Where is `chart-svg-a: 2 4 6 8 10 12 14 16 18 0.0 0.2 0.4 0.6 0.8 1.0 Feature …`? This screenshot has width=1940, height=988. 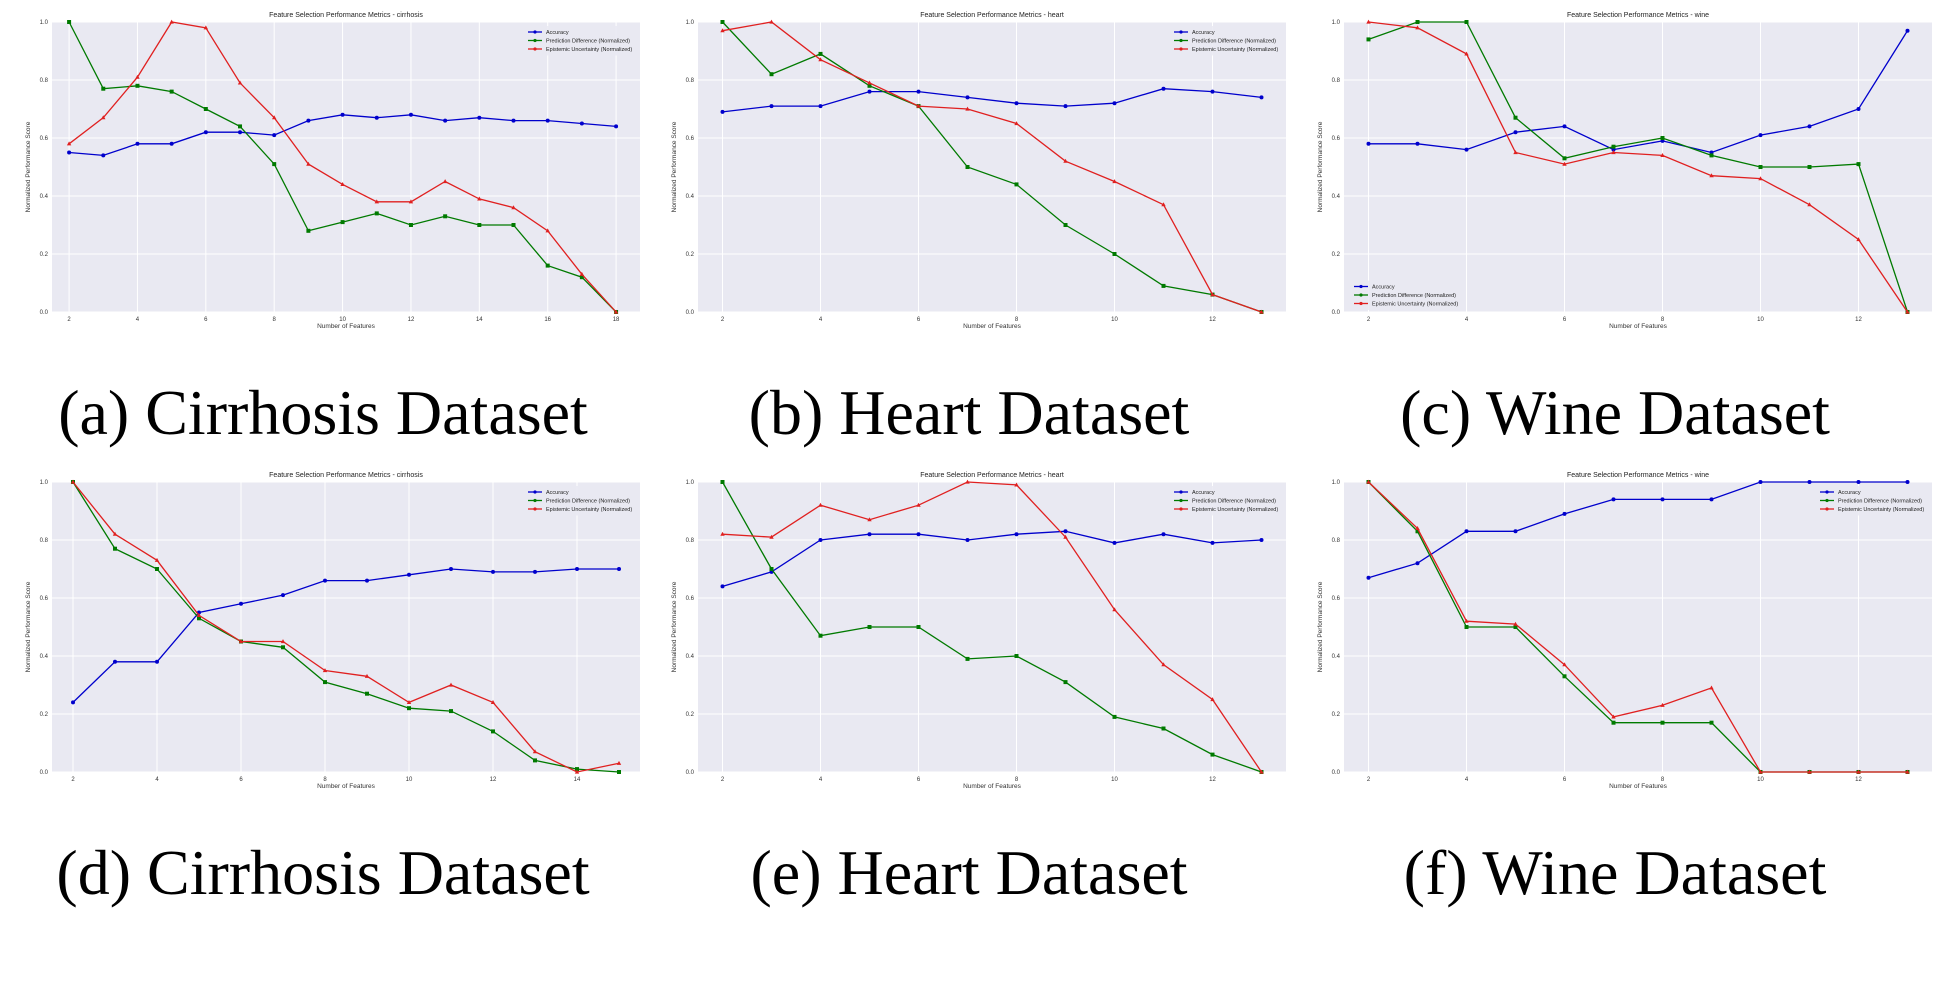 chart-svg-a: 2 4 6 8 10 12 14 16 18 0.0 0.2 0.4 0.6 0.8 1.0 Feature … is located at coordinates (332, 171).